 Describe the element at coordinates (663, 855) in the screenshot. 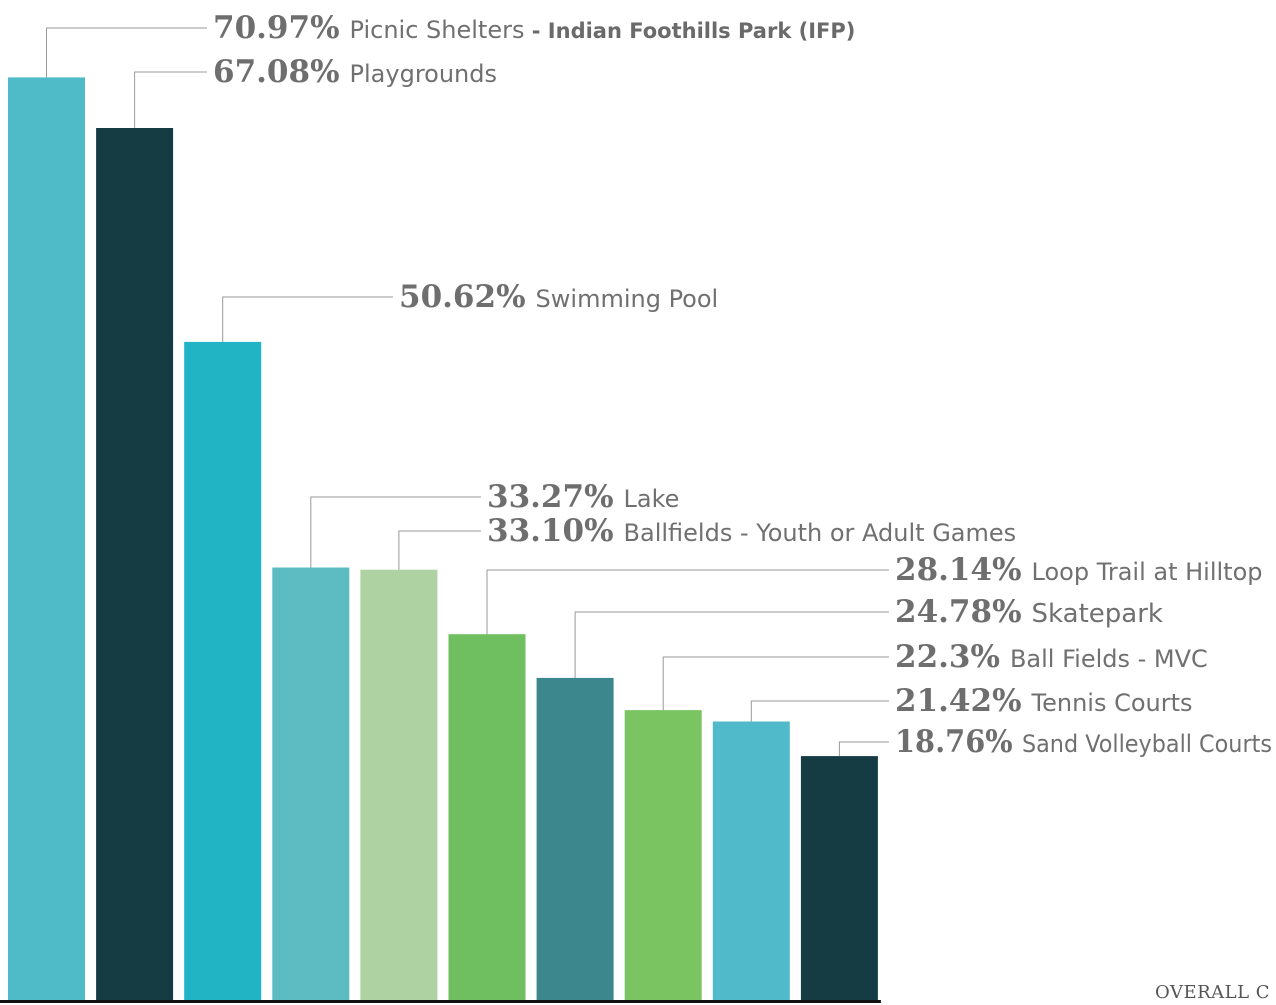

I see `bar-ball-fields-mvc` at that location.